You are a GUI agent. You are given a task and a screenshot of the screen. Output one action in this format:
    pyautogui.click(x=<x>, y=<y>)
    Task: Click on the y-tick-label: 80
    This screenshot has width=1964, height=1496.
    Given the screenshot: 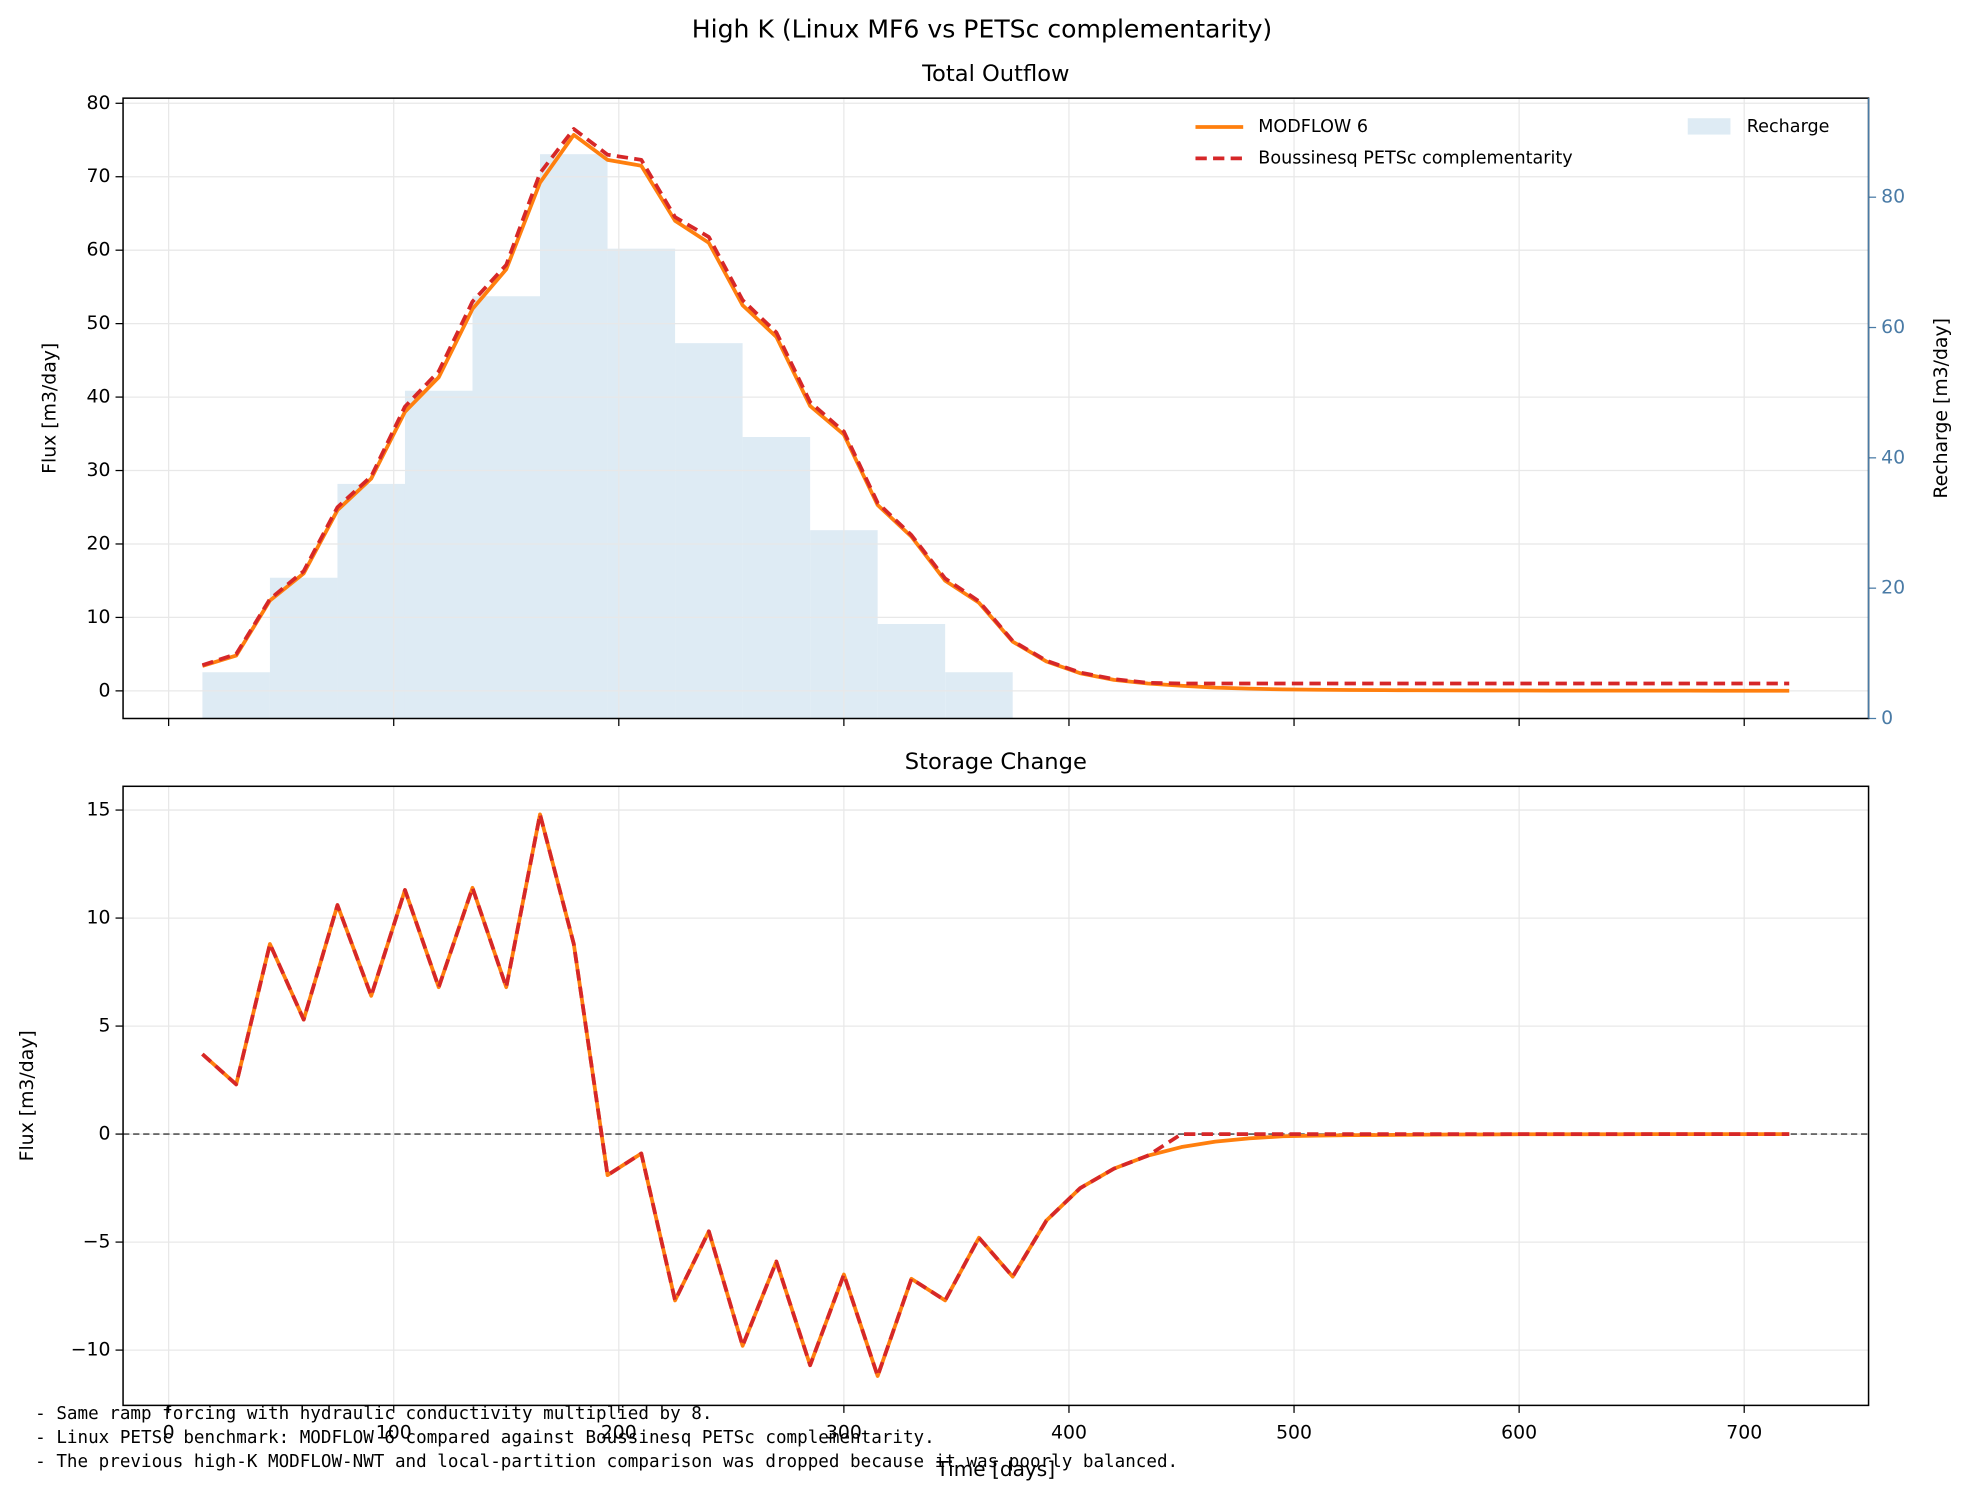 What is the action you would take?
    pyautogui.click(x=99, y=103)
    